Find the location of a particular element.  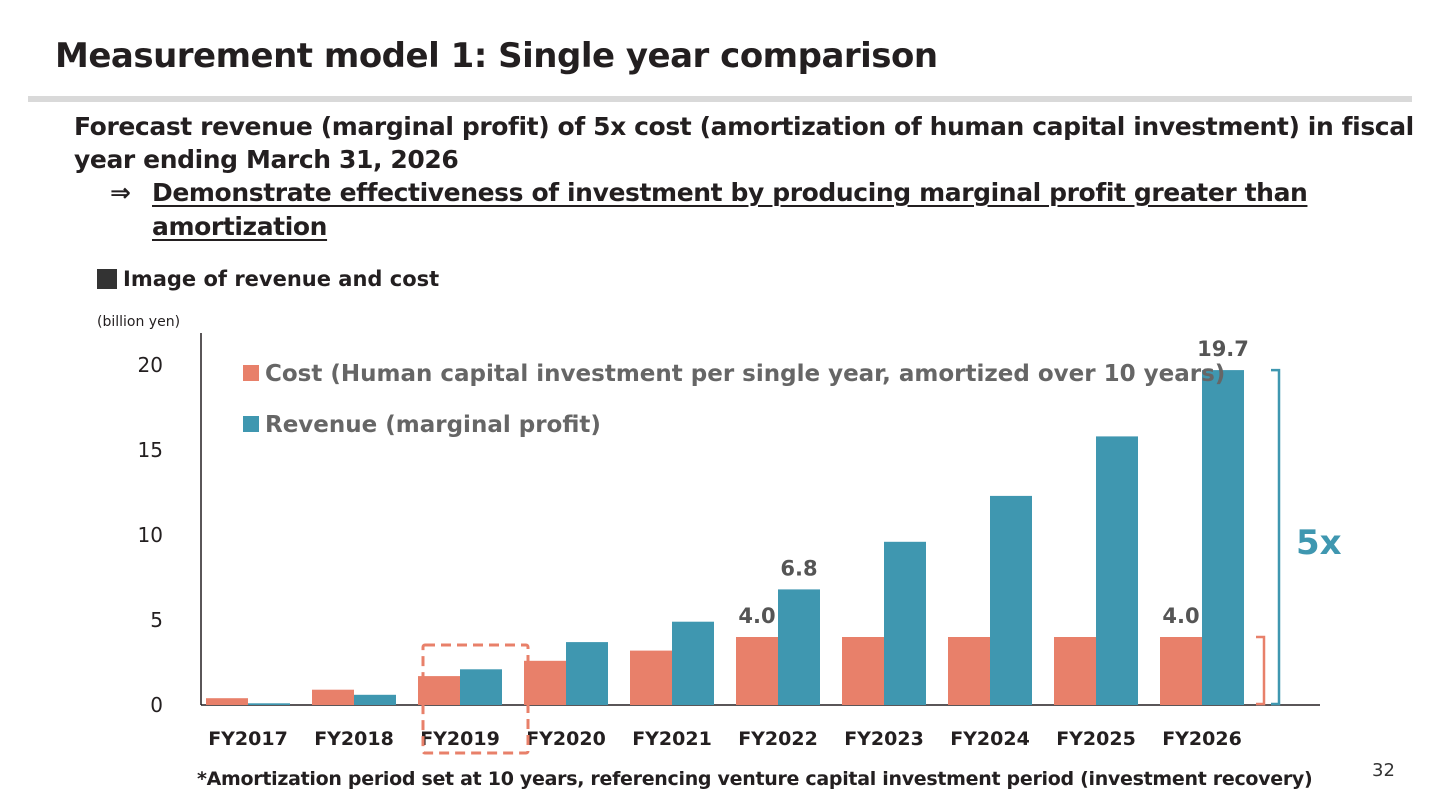

y-tick-label: 20 is located at coordinates (150, 365).